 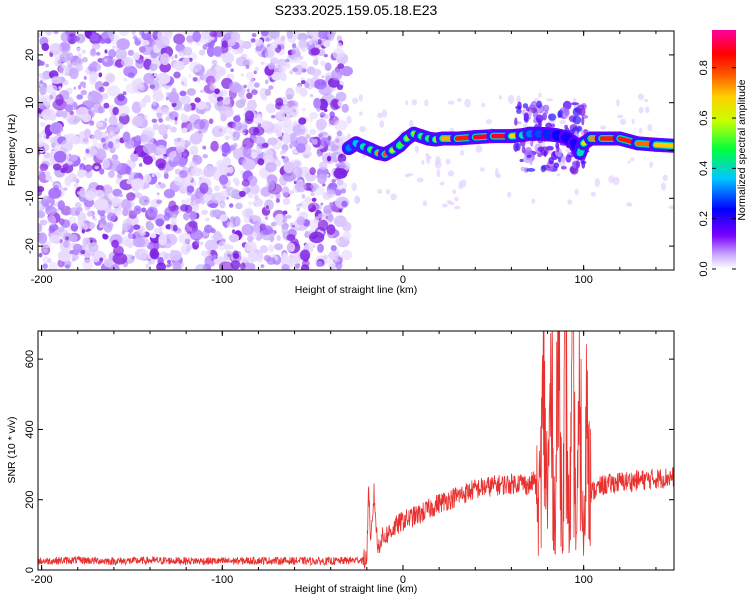 I want to click on x-tick-label: -100, so click(x=222, y=580).